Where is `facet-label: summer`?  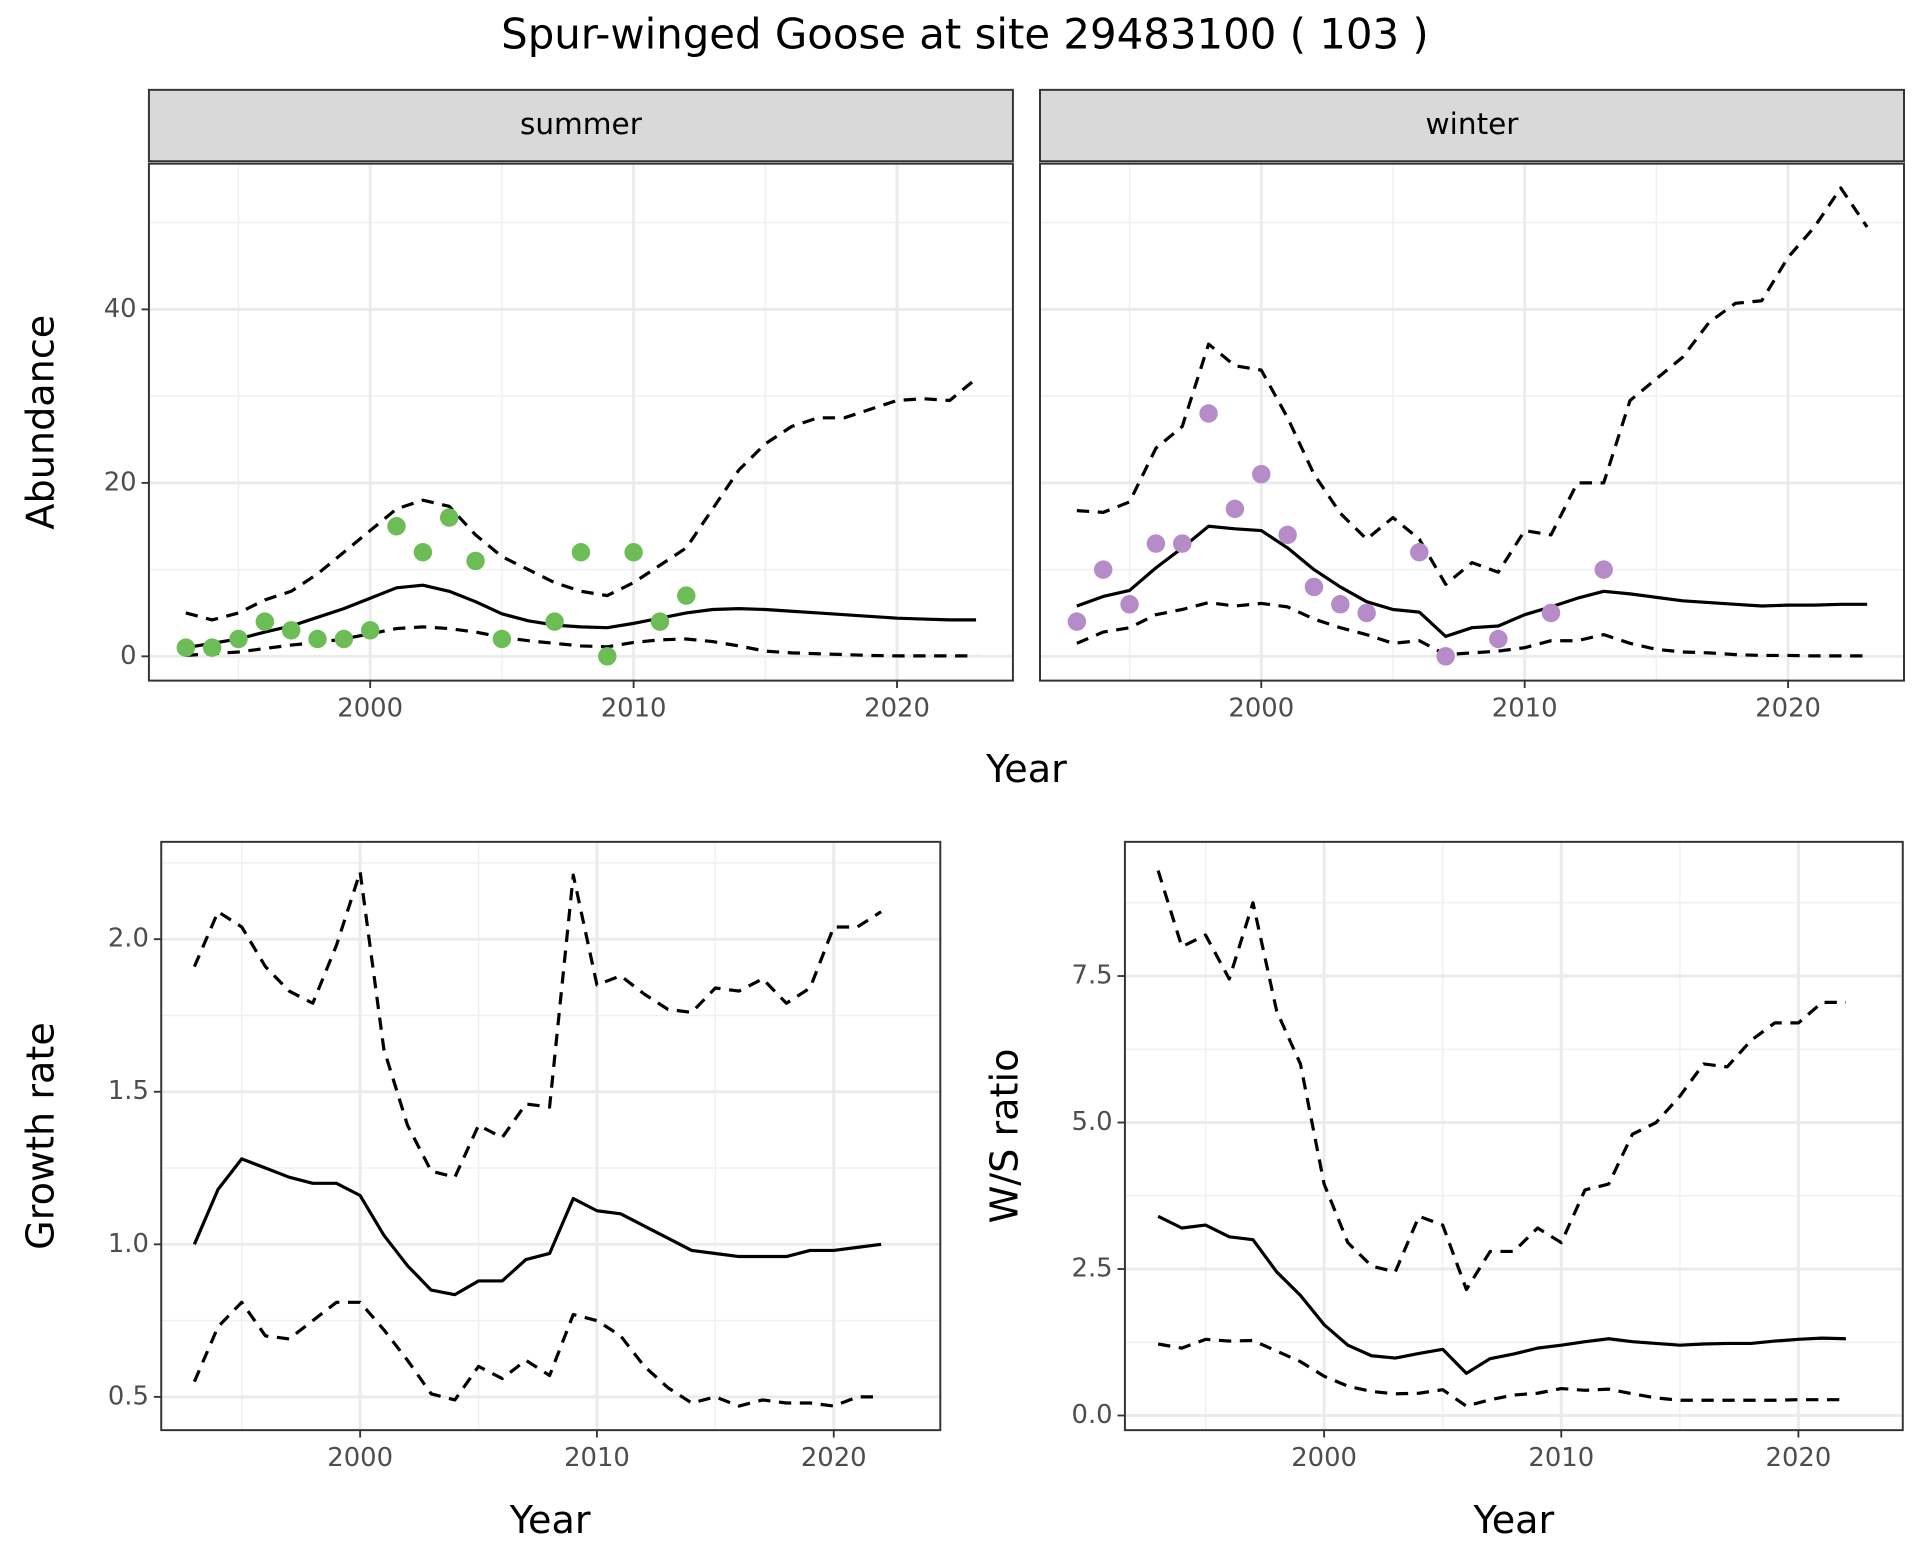
facet-label: summer is located at coordinates (581, 124).